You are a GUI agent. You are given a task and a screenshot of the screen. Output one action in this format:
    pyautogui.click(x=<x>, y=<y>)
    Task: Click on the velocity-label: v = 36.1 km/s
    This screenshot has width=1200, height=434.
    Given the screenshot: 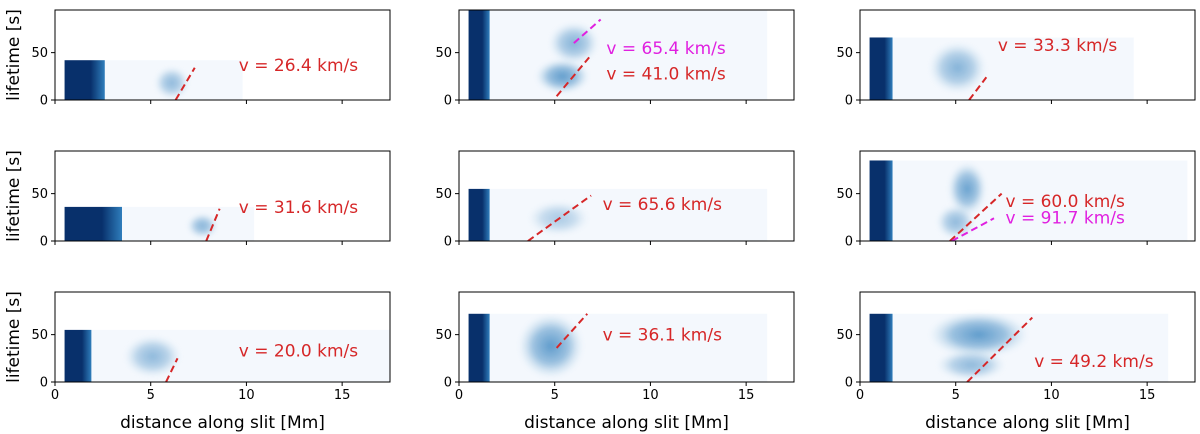 What is the action you would take?
    pyautogui.click(x=663, y=336)
    